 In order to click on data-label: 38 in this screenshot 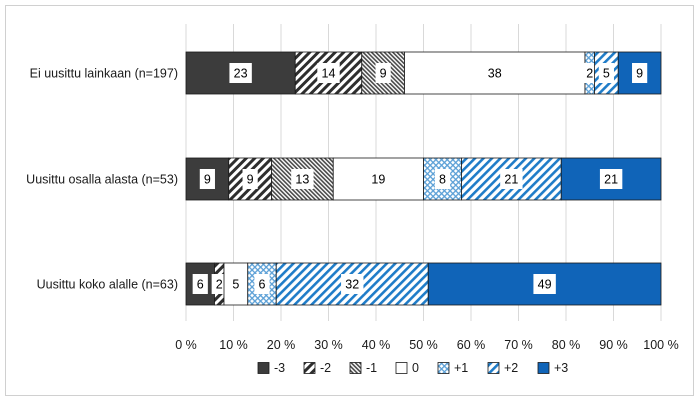, I will do `click(495, 74)`.